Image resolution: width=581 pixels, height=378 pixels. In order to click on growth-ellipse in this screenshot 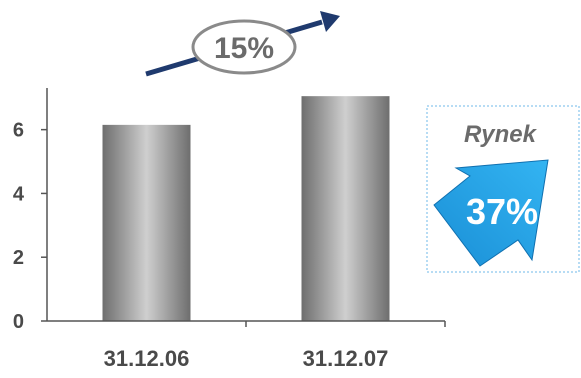, I will do `click(244, 47)`.